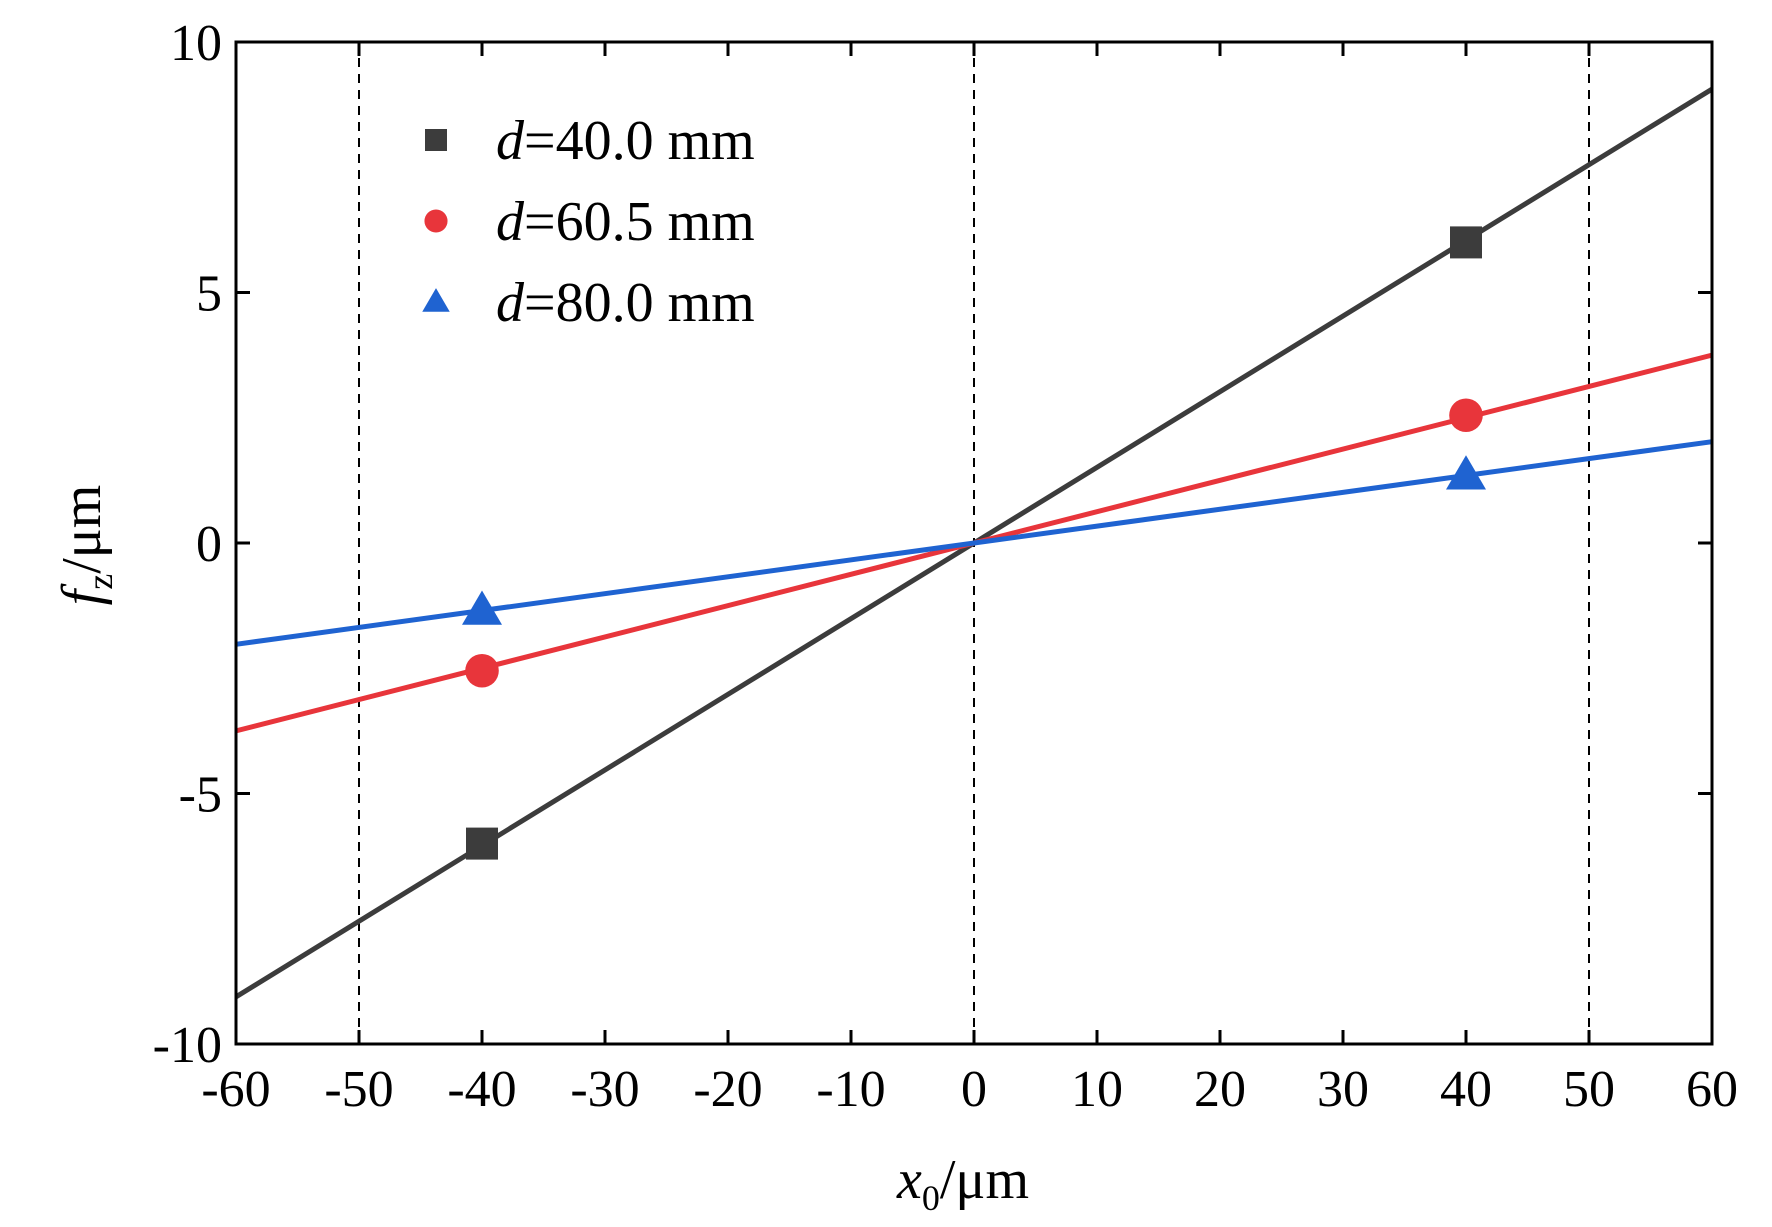 The height and width of the screenshot is (1227, 1772). I want to click on x-tick-label: 60, so click(1712, 1089).